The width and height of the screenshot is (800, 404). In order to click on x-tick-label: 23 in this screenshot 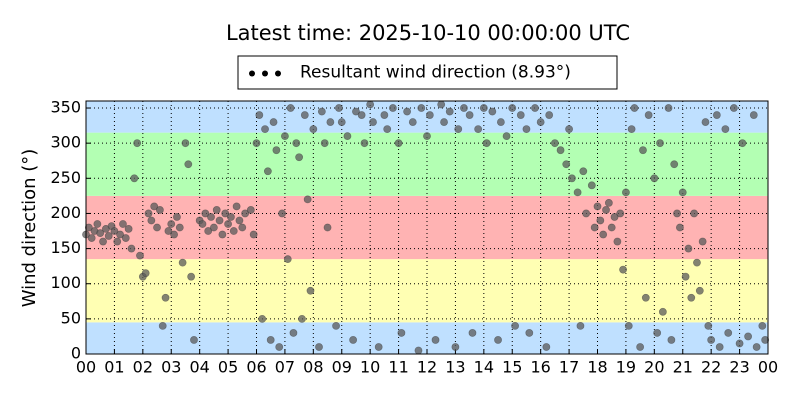, I will do `click(739, 367)`.